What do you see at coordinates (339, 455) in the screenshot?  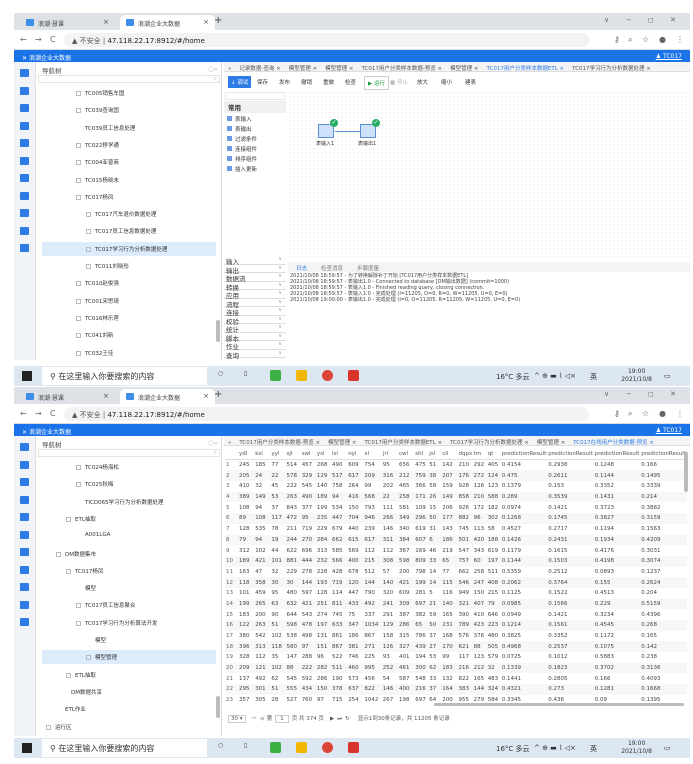 I see `column-header: lsl` at bounding box center [339, 455].